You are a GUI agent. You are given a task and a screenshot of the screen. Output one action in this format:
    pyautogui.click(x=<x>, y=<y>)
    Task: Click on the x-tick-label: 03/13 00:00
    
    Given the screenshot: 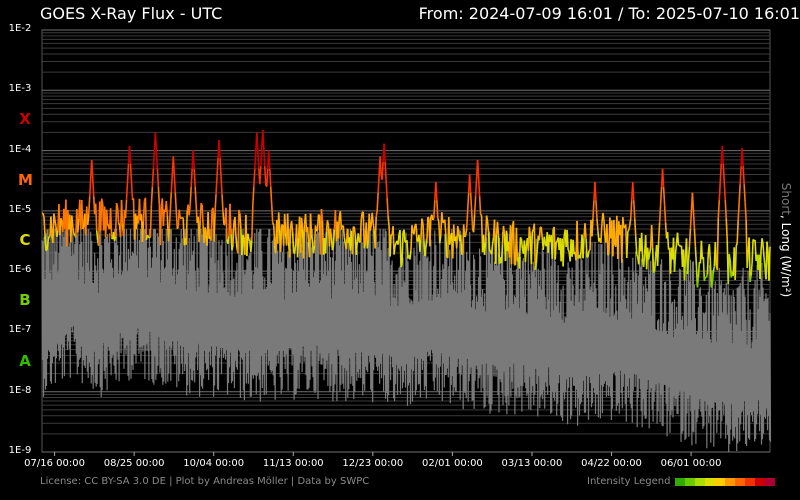 What is the action you would take?
    pyautogui.click(x=532, y=463)
    